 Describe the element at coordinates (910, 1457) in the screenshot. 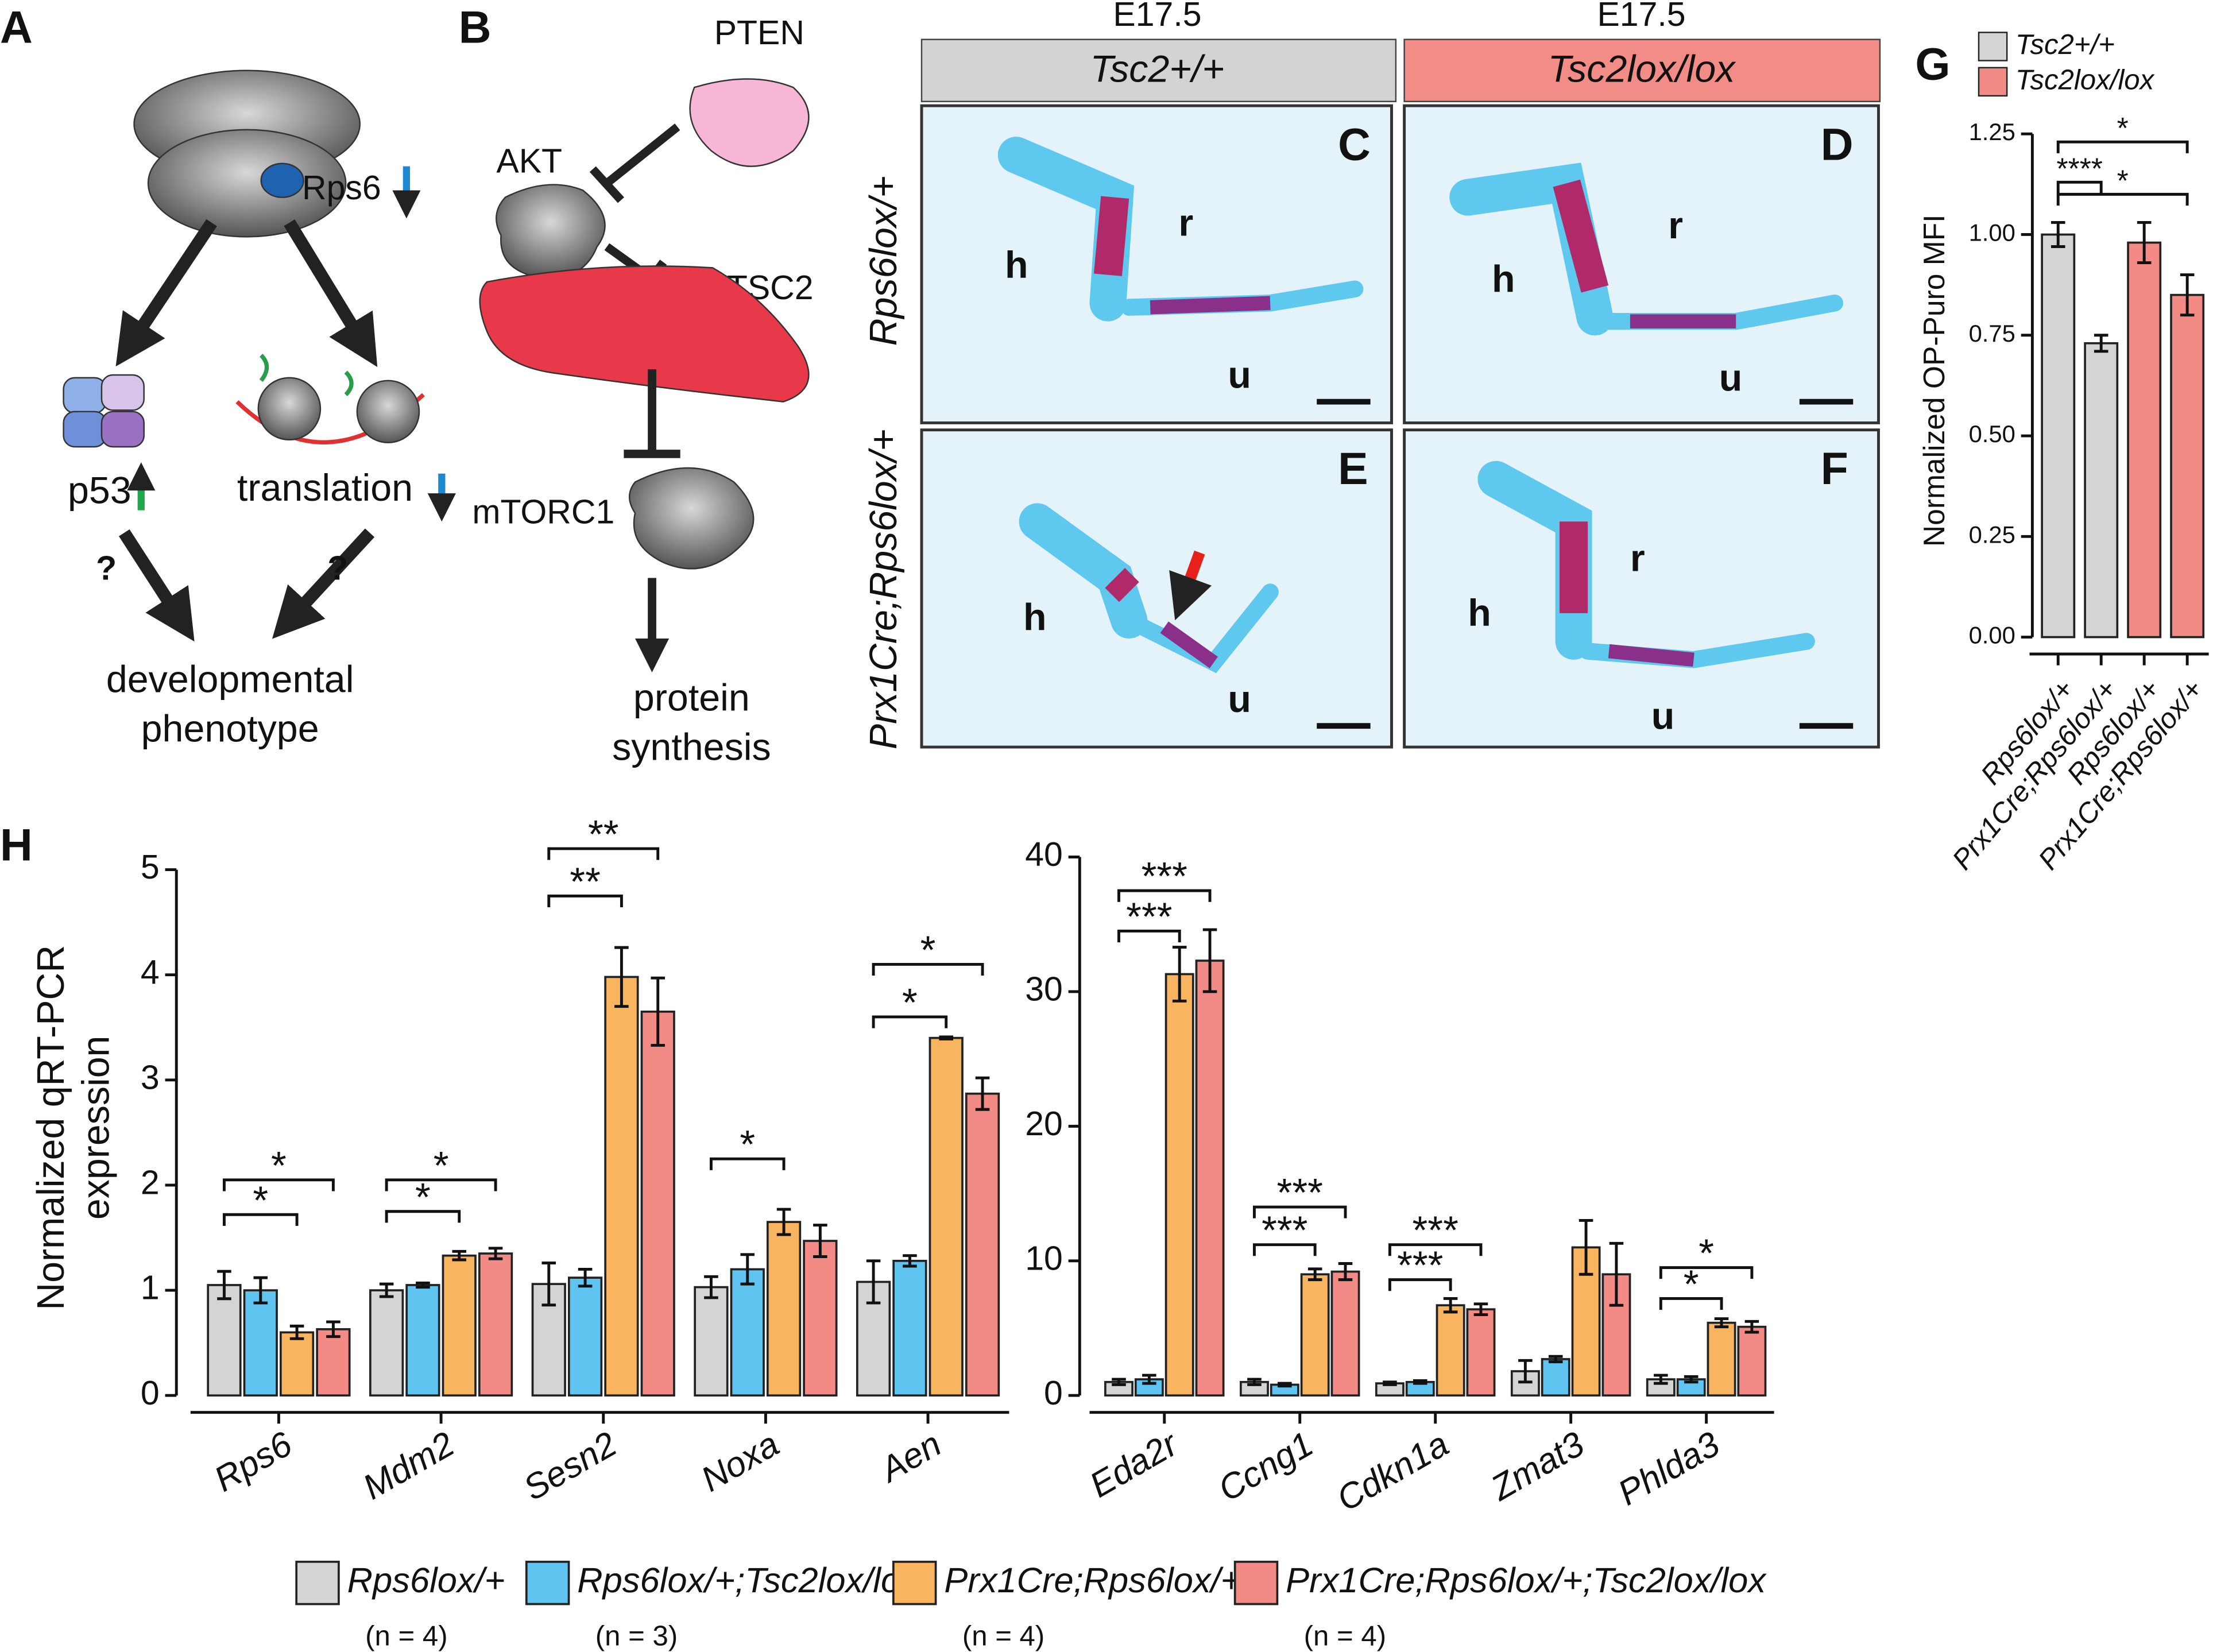

I see `x-tick-label: Aen` at that location.